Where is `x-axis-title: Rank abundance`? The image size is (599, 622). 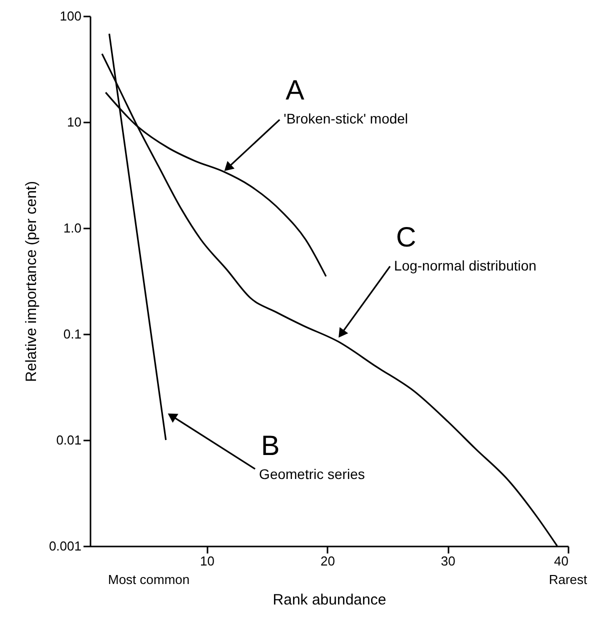
x-axis-title: Rank abundance is located at coordinates (329, 600).